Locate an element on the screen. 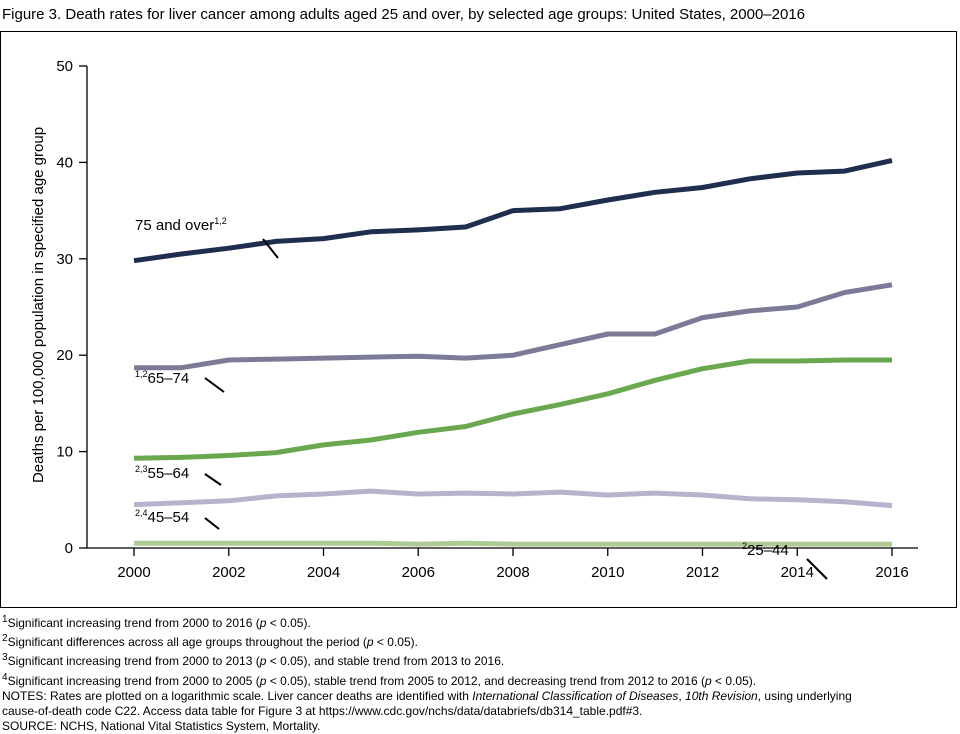  x-tick-label: 2000 is located at coordinates (133, 572).